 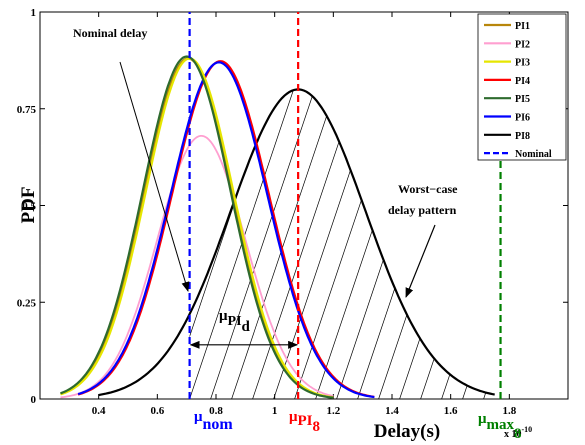 I want to click on legend-label-pi3: PI3, so click(x=522, y=63).